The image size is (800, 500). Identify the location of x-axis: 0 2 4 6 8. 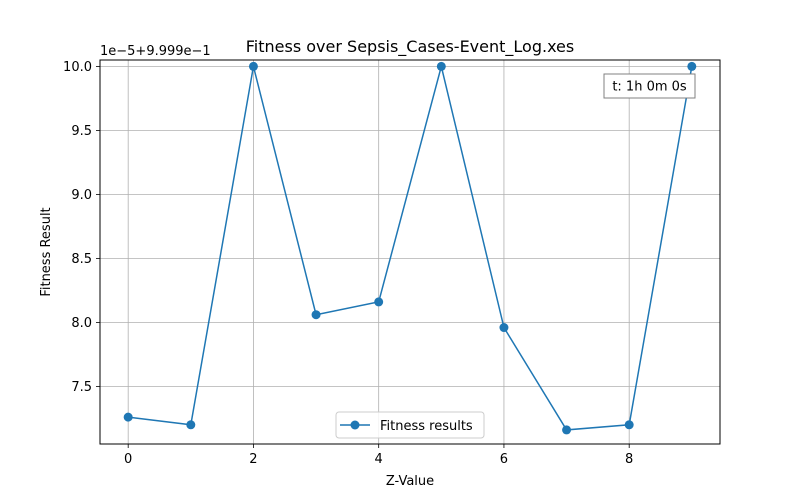
(378, 455).